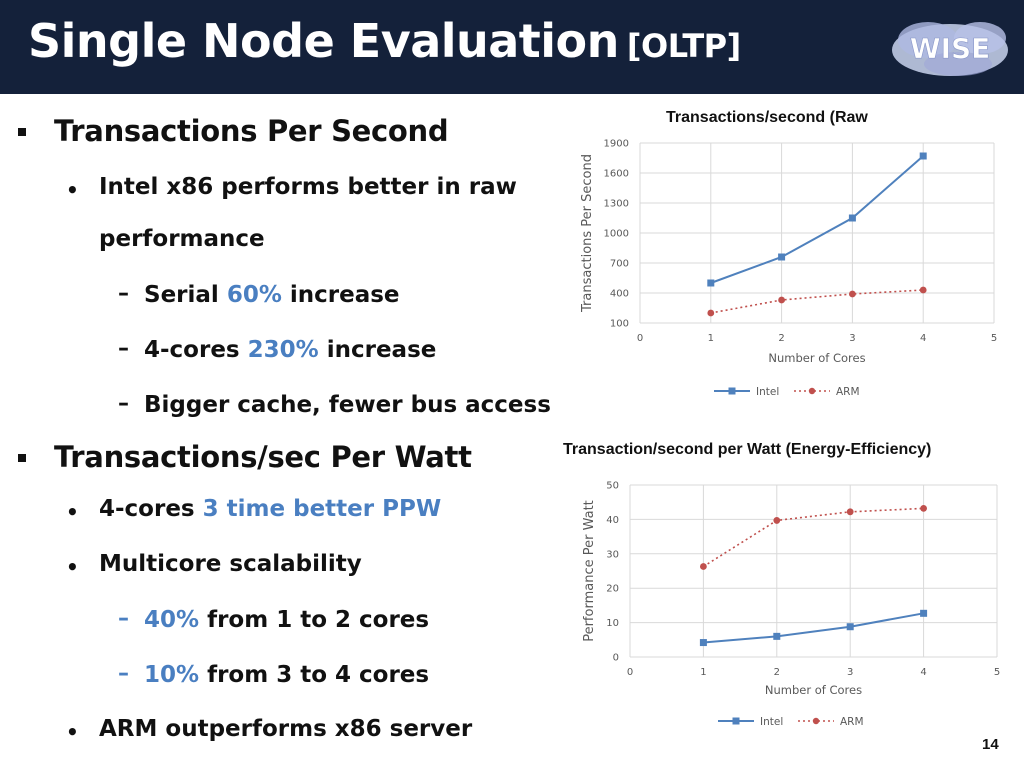  I want to click on slide-subtitle: [OLTP], so click(683, 46).